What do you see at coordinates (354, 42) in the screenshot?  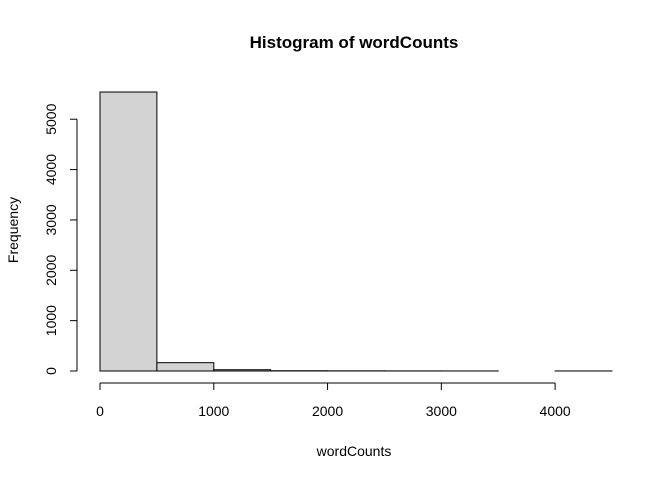 I see `chart-title: Histogram of wordCounts` at bounding box center [354, 42].